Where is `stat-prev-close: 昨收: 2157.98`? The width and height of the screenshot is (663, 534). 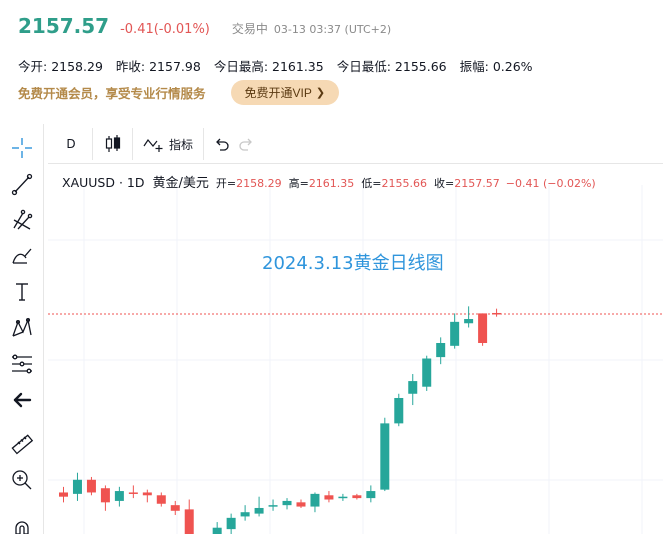 stat-prev-close: 昨收: 2157.98 is located at coordinates (158, 66).